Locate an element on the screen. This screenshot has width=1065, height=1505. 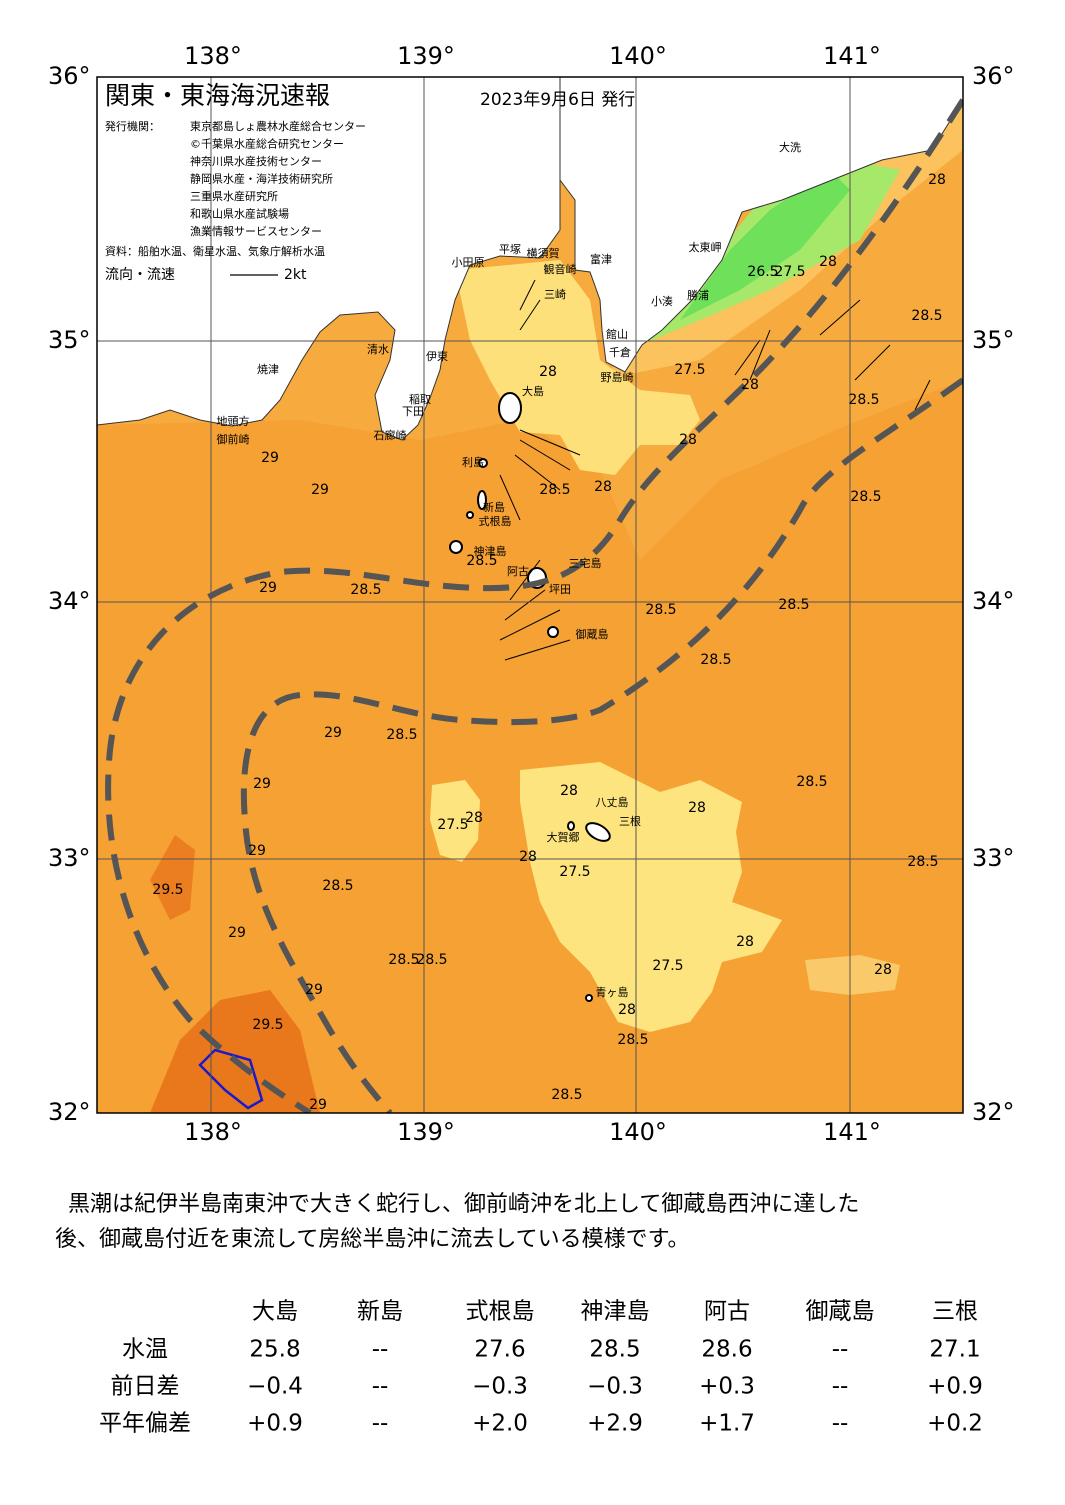
isotherm is located at coordinates (231, 1079).